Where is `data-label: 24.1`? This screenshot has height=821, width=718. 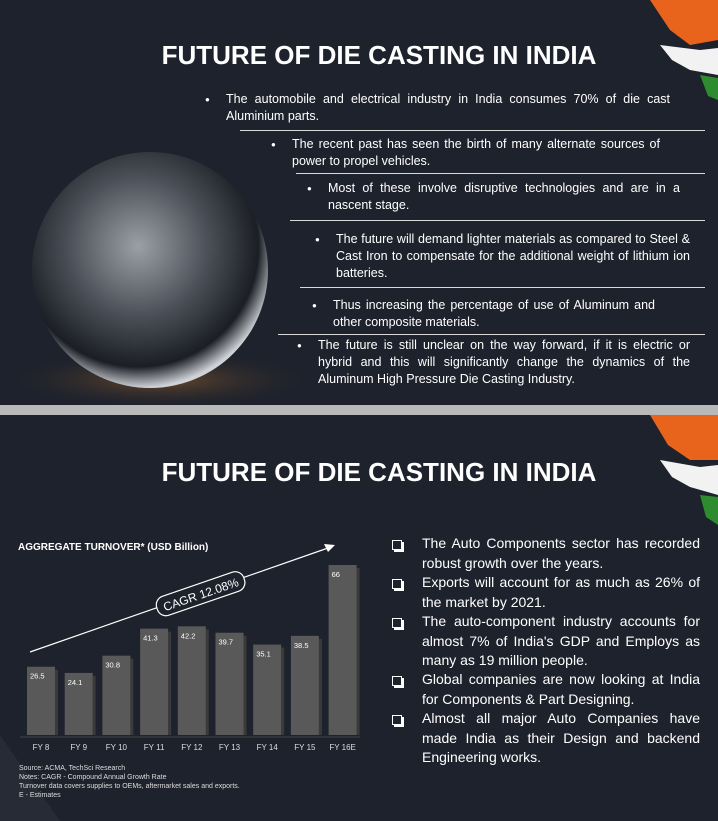
data-label: 24.1 is located at coordinates (75, 682).